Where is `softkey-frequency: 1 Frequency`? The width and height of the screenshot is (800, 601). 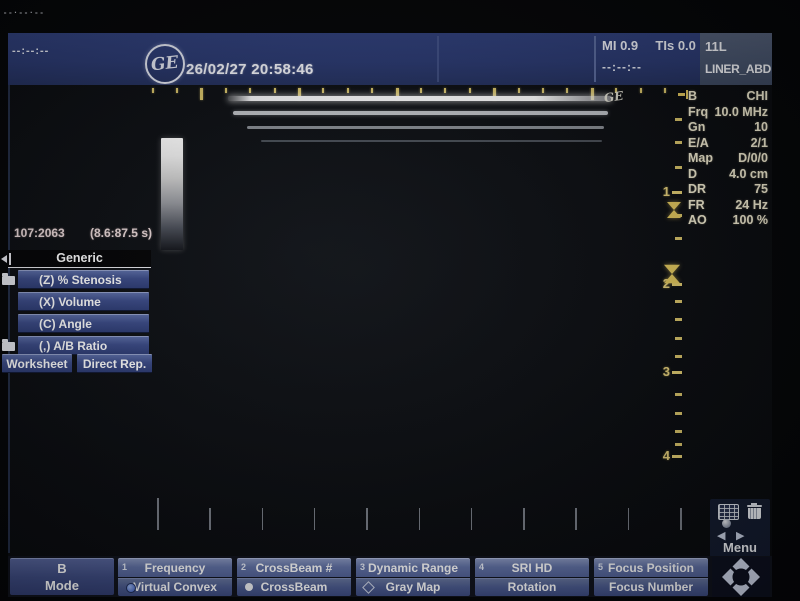
softkey-frequency: 1 Frequency is located at coordinates (175, 567).